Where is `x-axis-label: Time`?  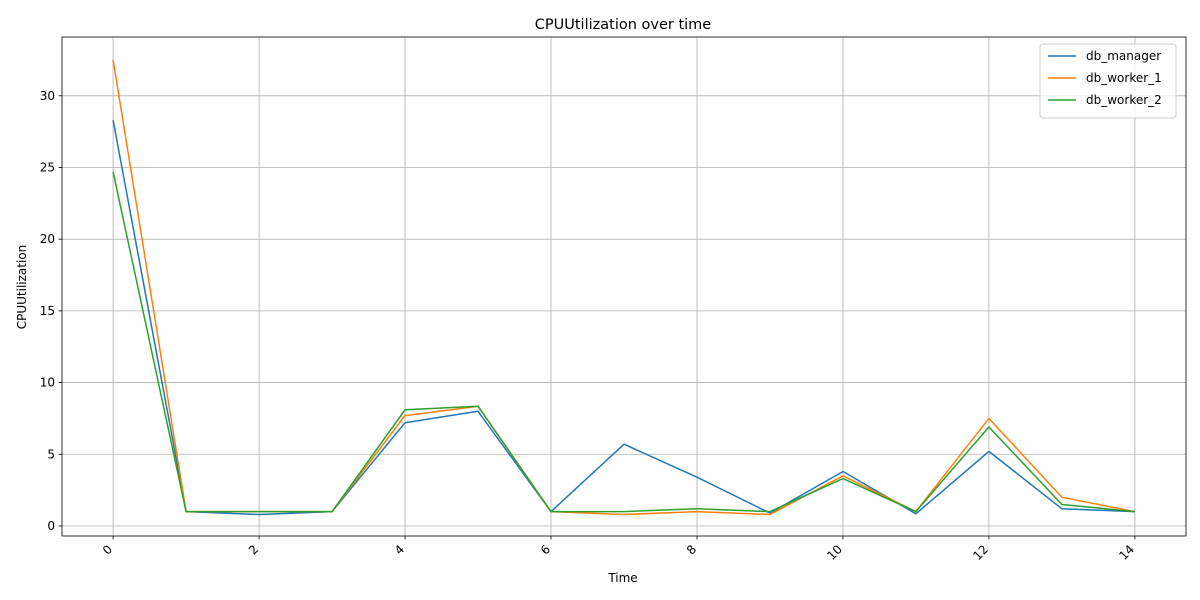 x-axis-label: Time is located at coordinates (622, 578).